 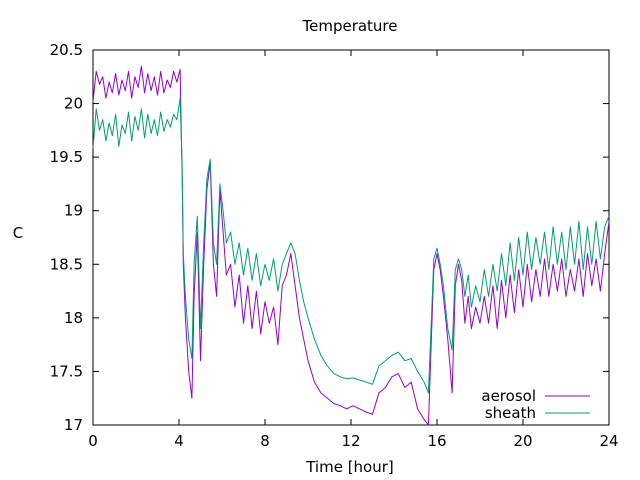 I want to click on y-tick-label: 19.5, so click(x=66, y=157).